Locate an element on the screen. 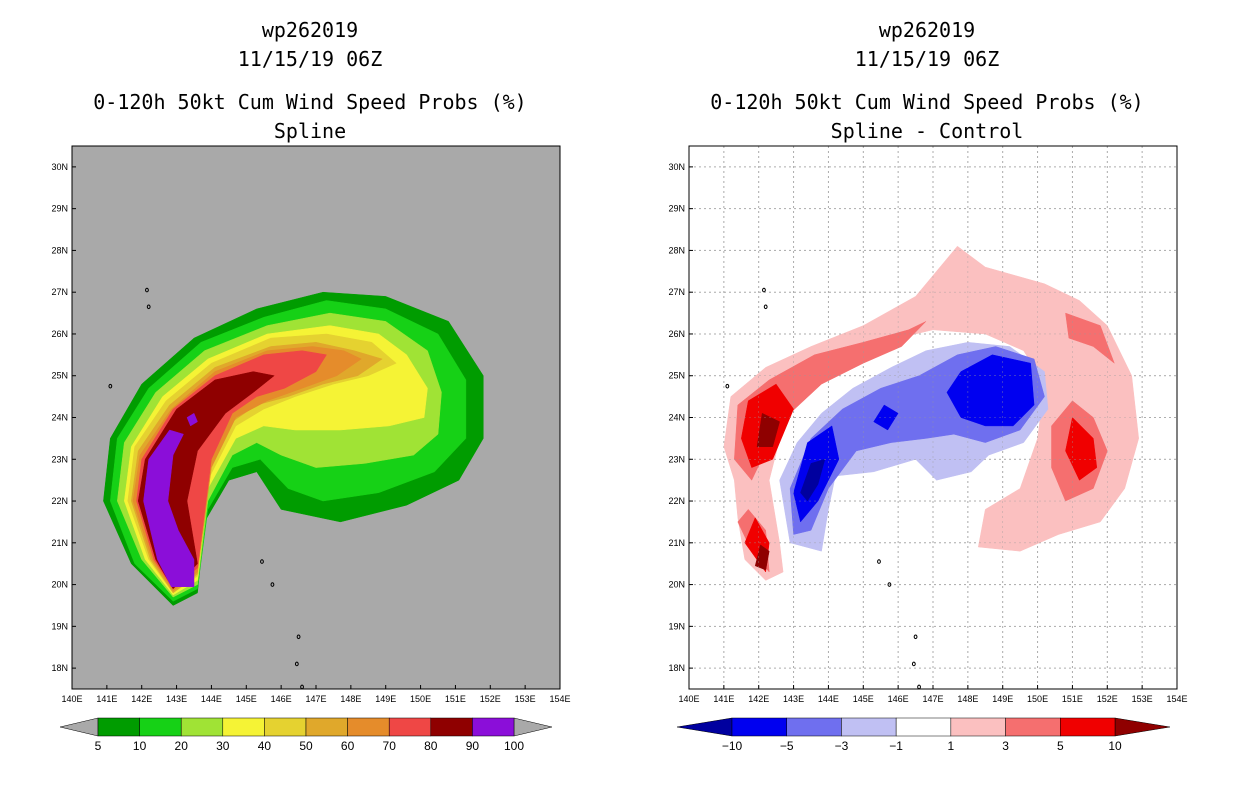 Image resolution: width=1236 pixels, height=800 pixels. contour-level-neg5 is located at coordinates (990, 390).